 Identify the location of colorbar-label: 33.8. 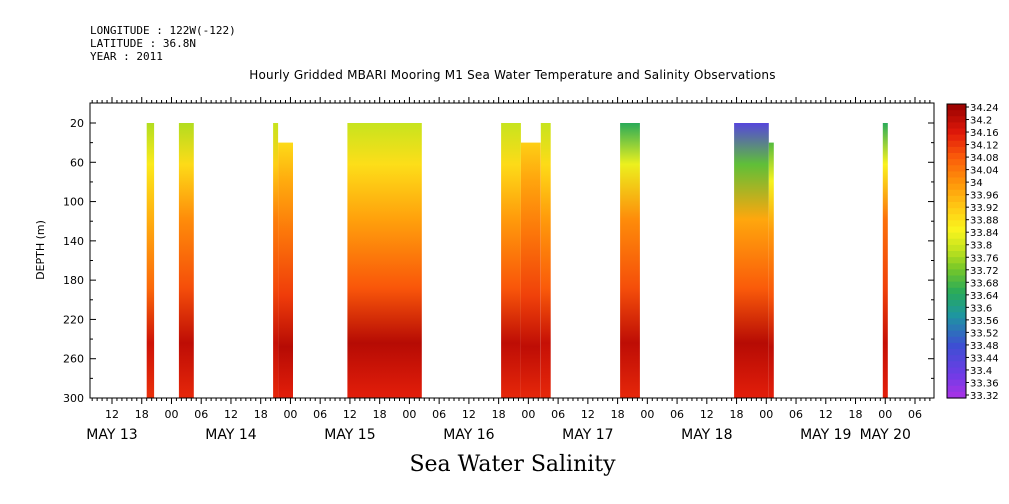
(981, 246).